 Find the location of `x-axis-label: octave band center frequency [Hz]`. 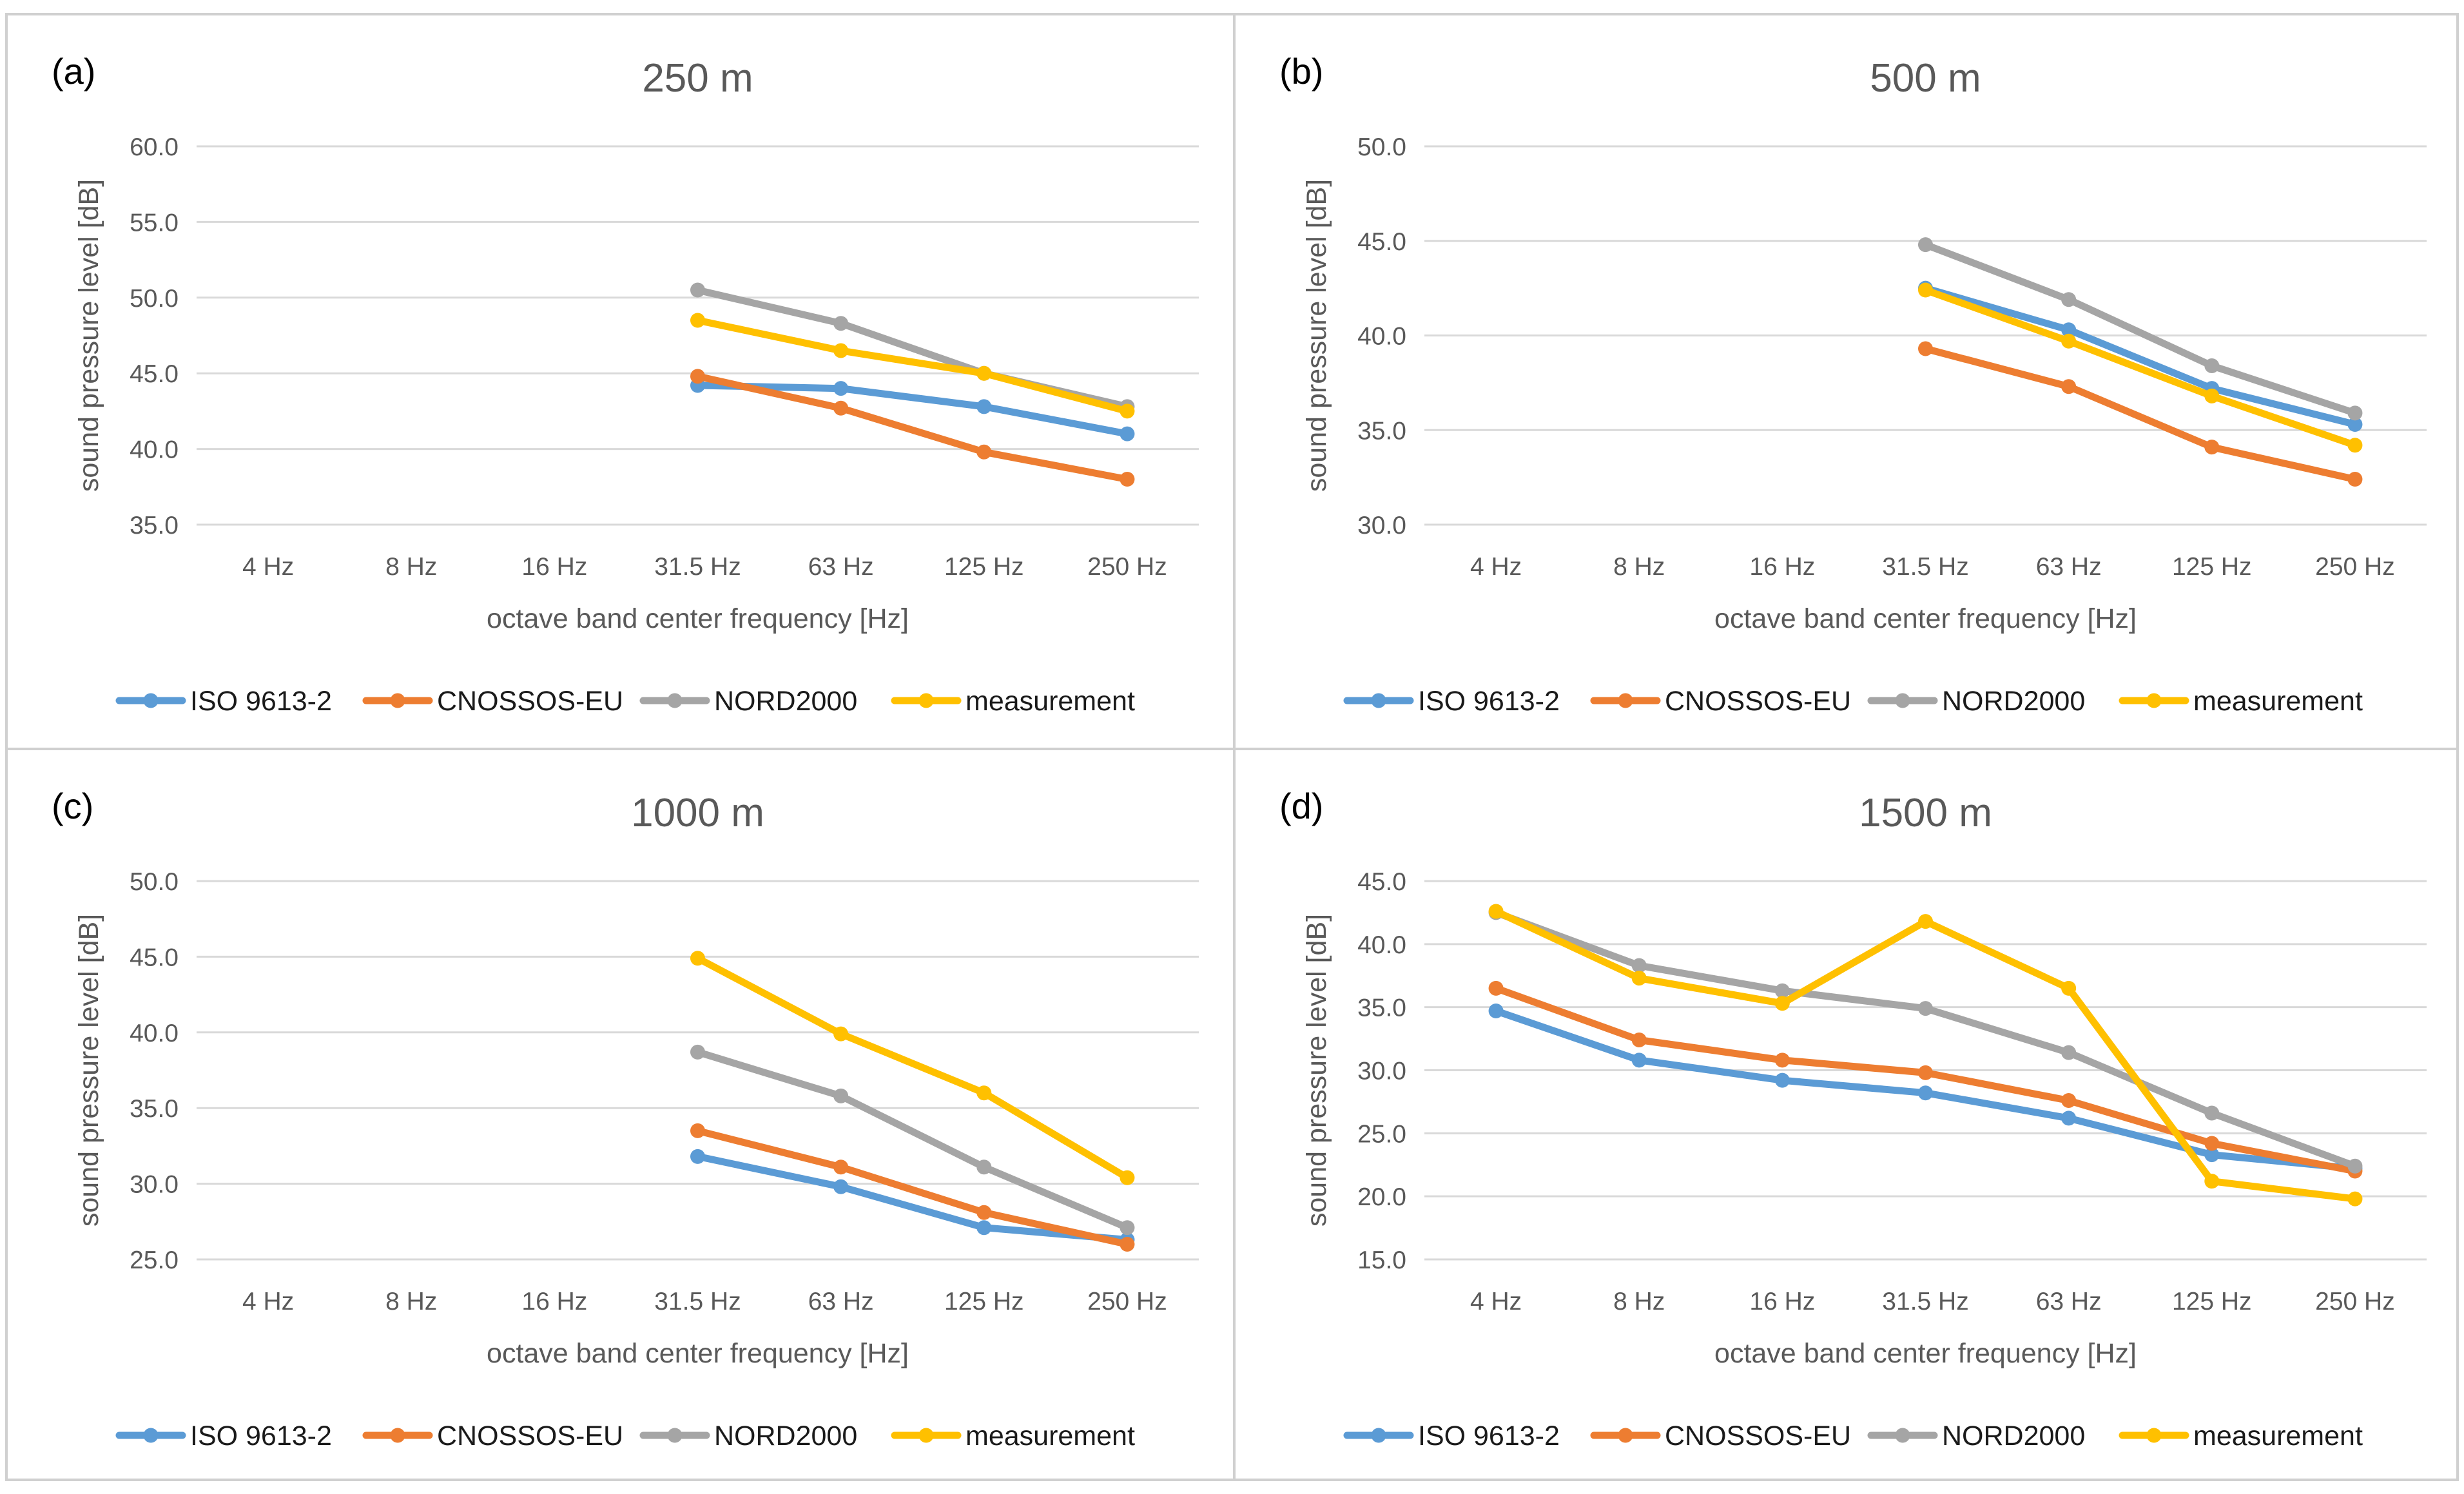

x-axis-label: octave band center frequency [Hz] is located at coordinates (1926, 618).